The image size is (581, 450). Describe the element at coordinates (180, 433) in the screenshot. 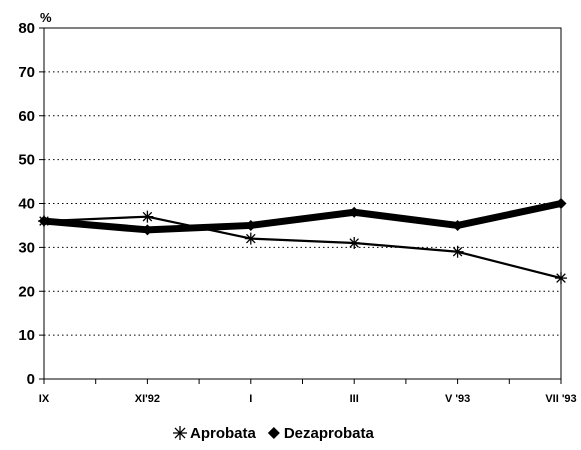

I see `legend-marker-aprobata` at that location.